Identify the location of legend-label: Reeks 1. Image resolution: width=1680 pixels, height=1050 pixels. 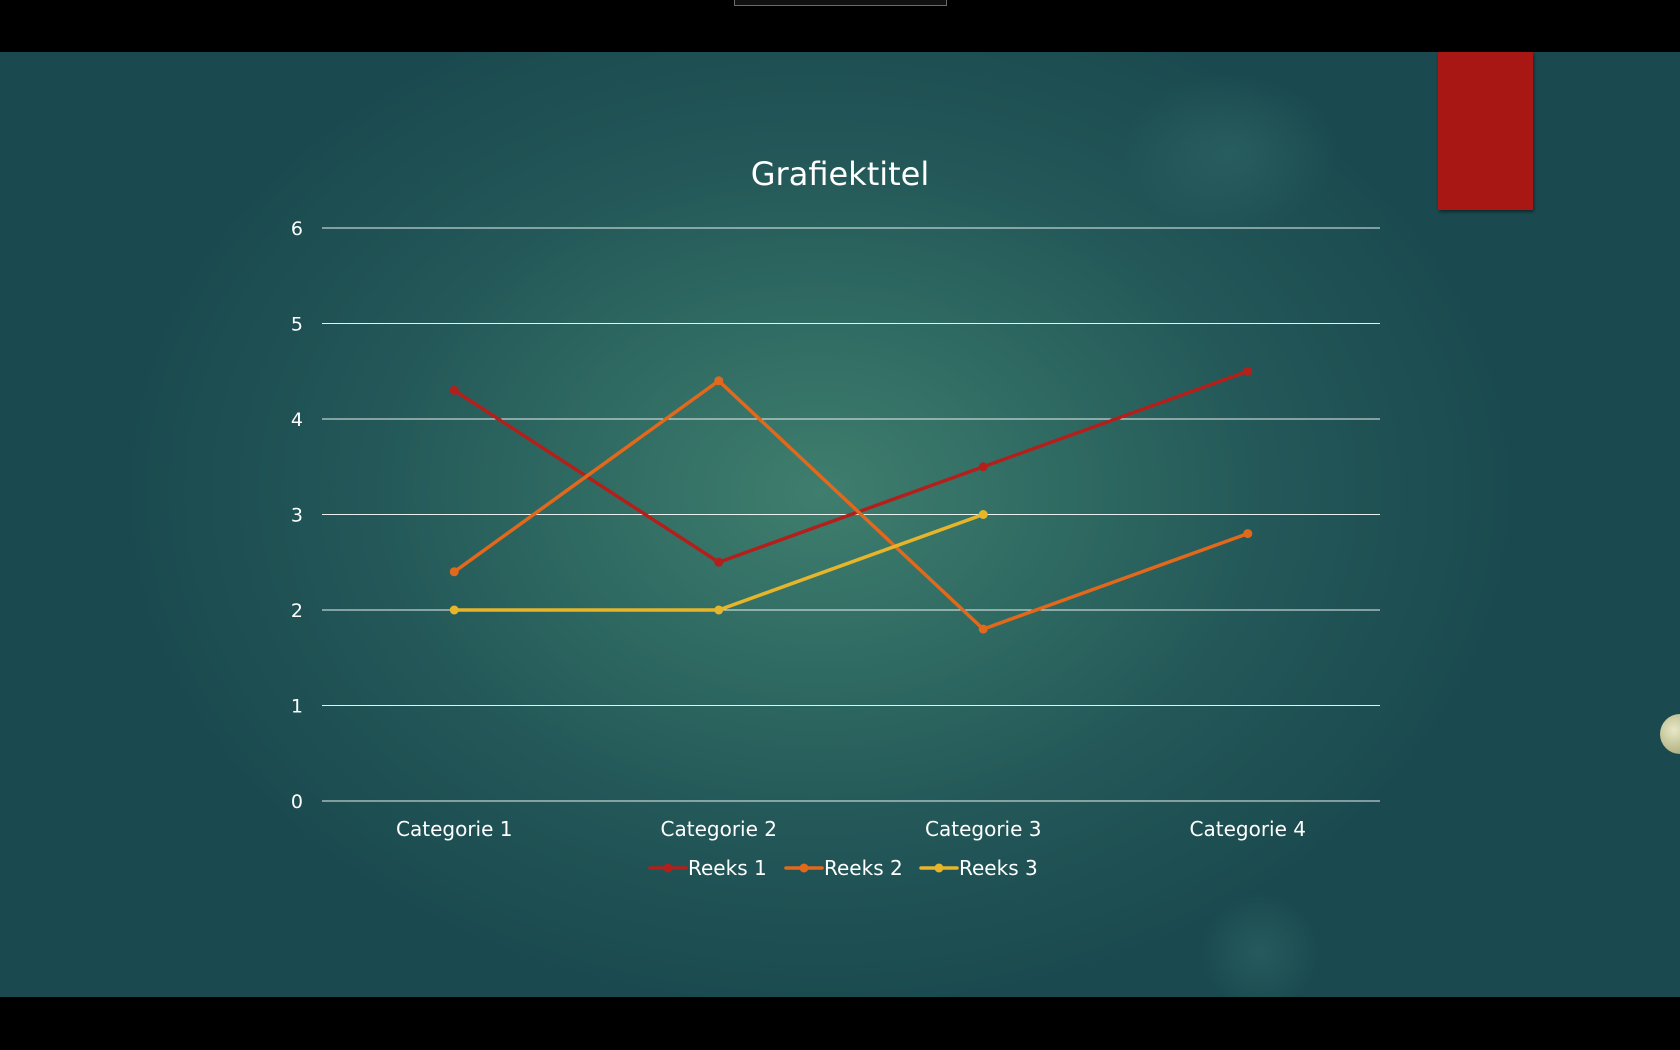
(727, 868).